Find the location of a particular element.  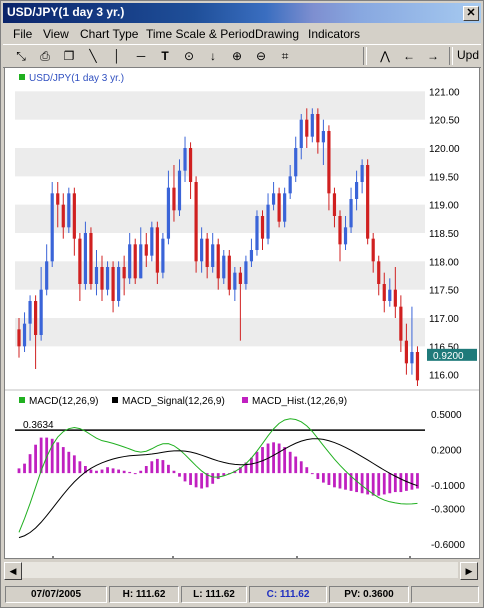

target-button: ⊙ is located at coordinates (189, 56).